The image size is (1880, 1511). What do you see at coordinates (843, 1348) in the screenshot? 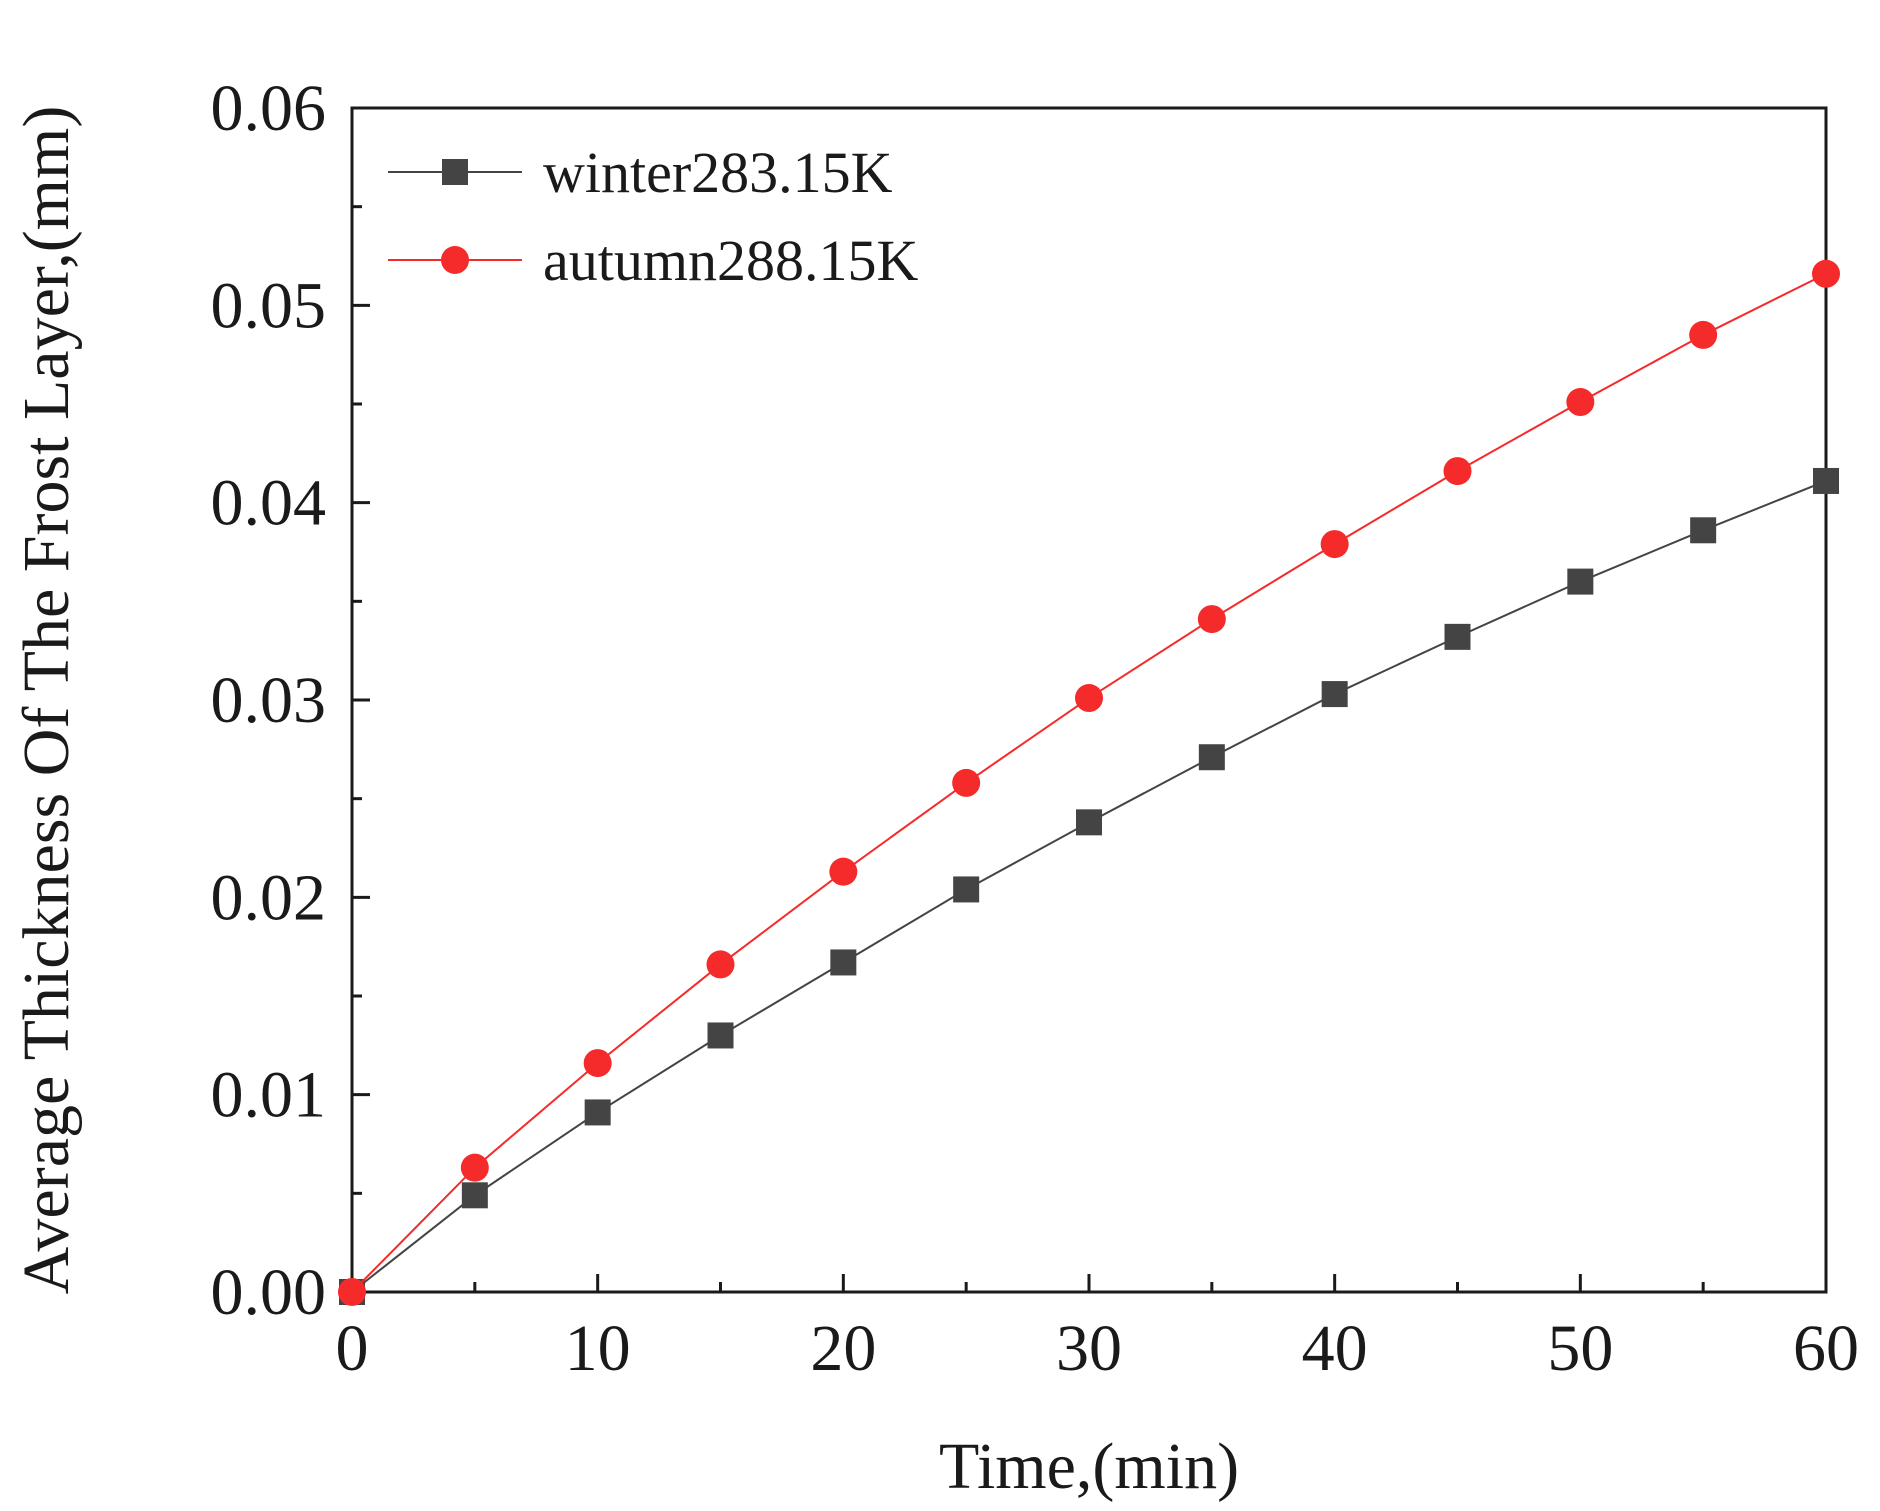
I see `x-tick-label: 20` at bounding box center [843, 1348].